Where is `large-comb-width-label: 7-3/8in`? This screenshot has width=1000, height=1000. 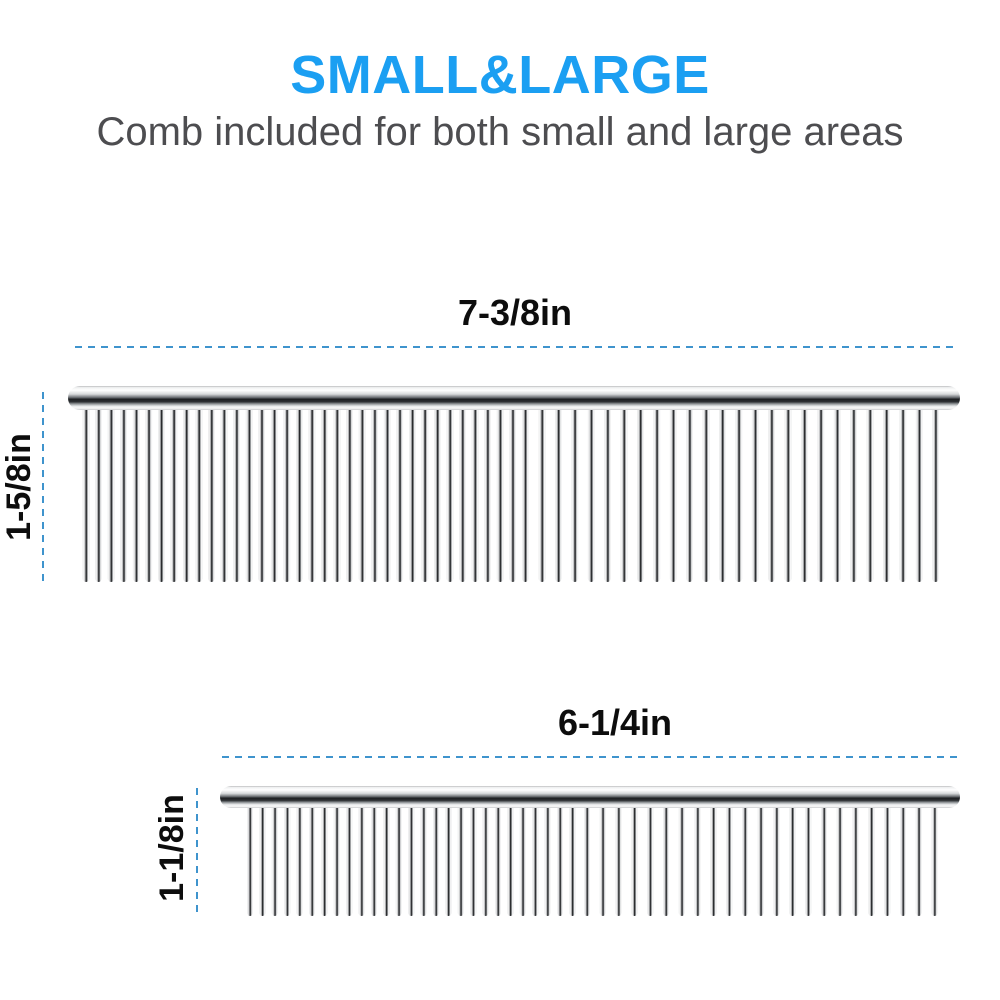 large-comb-width-label: 7-3/8in is located at coordinates (515, 312).